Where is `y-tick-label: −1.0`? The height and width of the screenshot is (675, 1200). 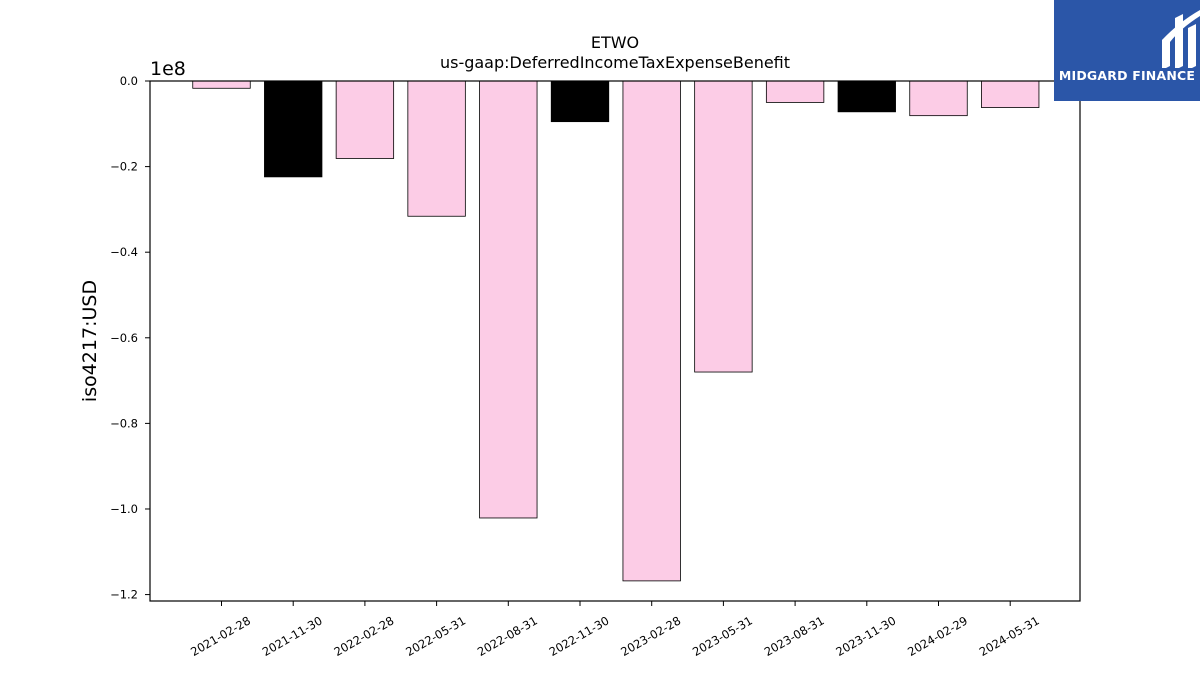
y-tick-label: −1.0 is located at coordinates (124, 509).